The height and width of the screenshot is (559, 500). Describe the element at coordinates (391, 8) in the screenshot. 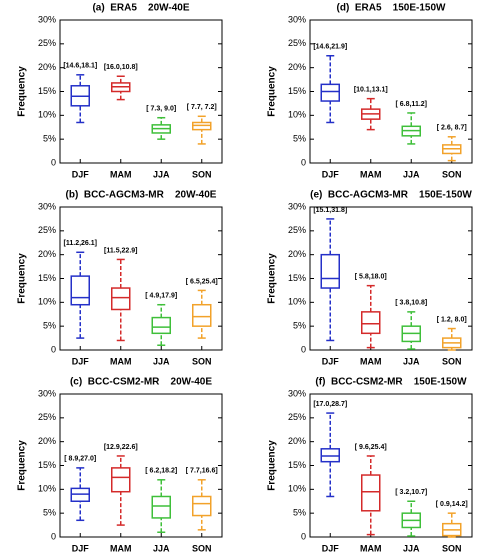

I see `panel-title: (d) ERA5 150E-150W` at that location.